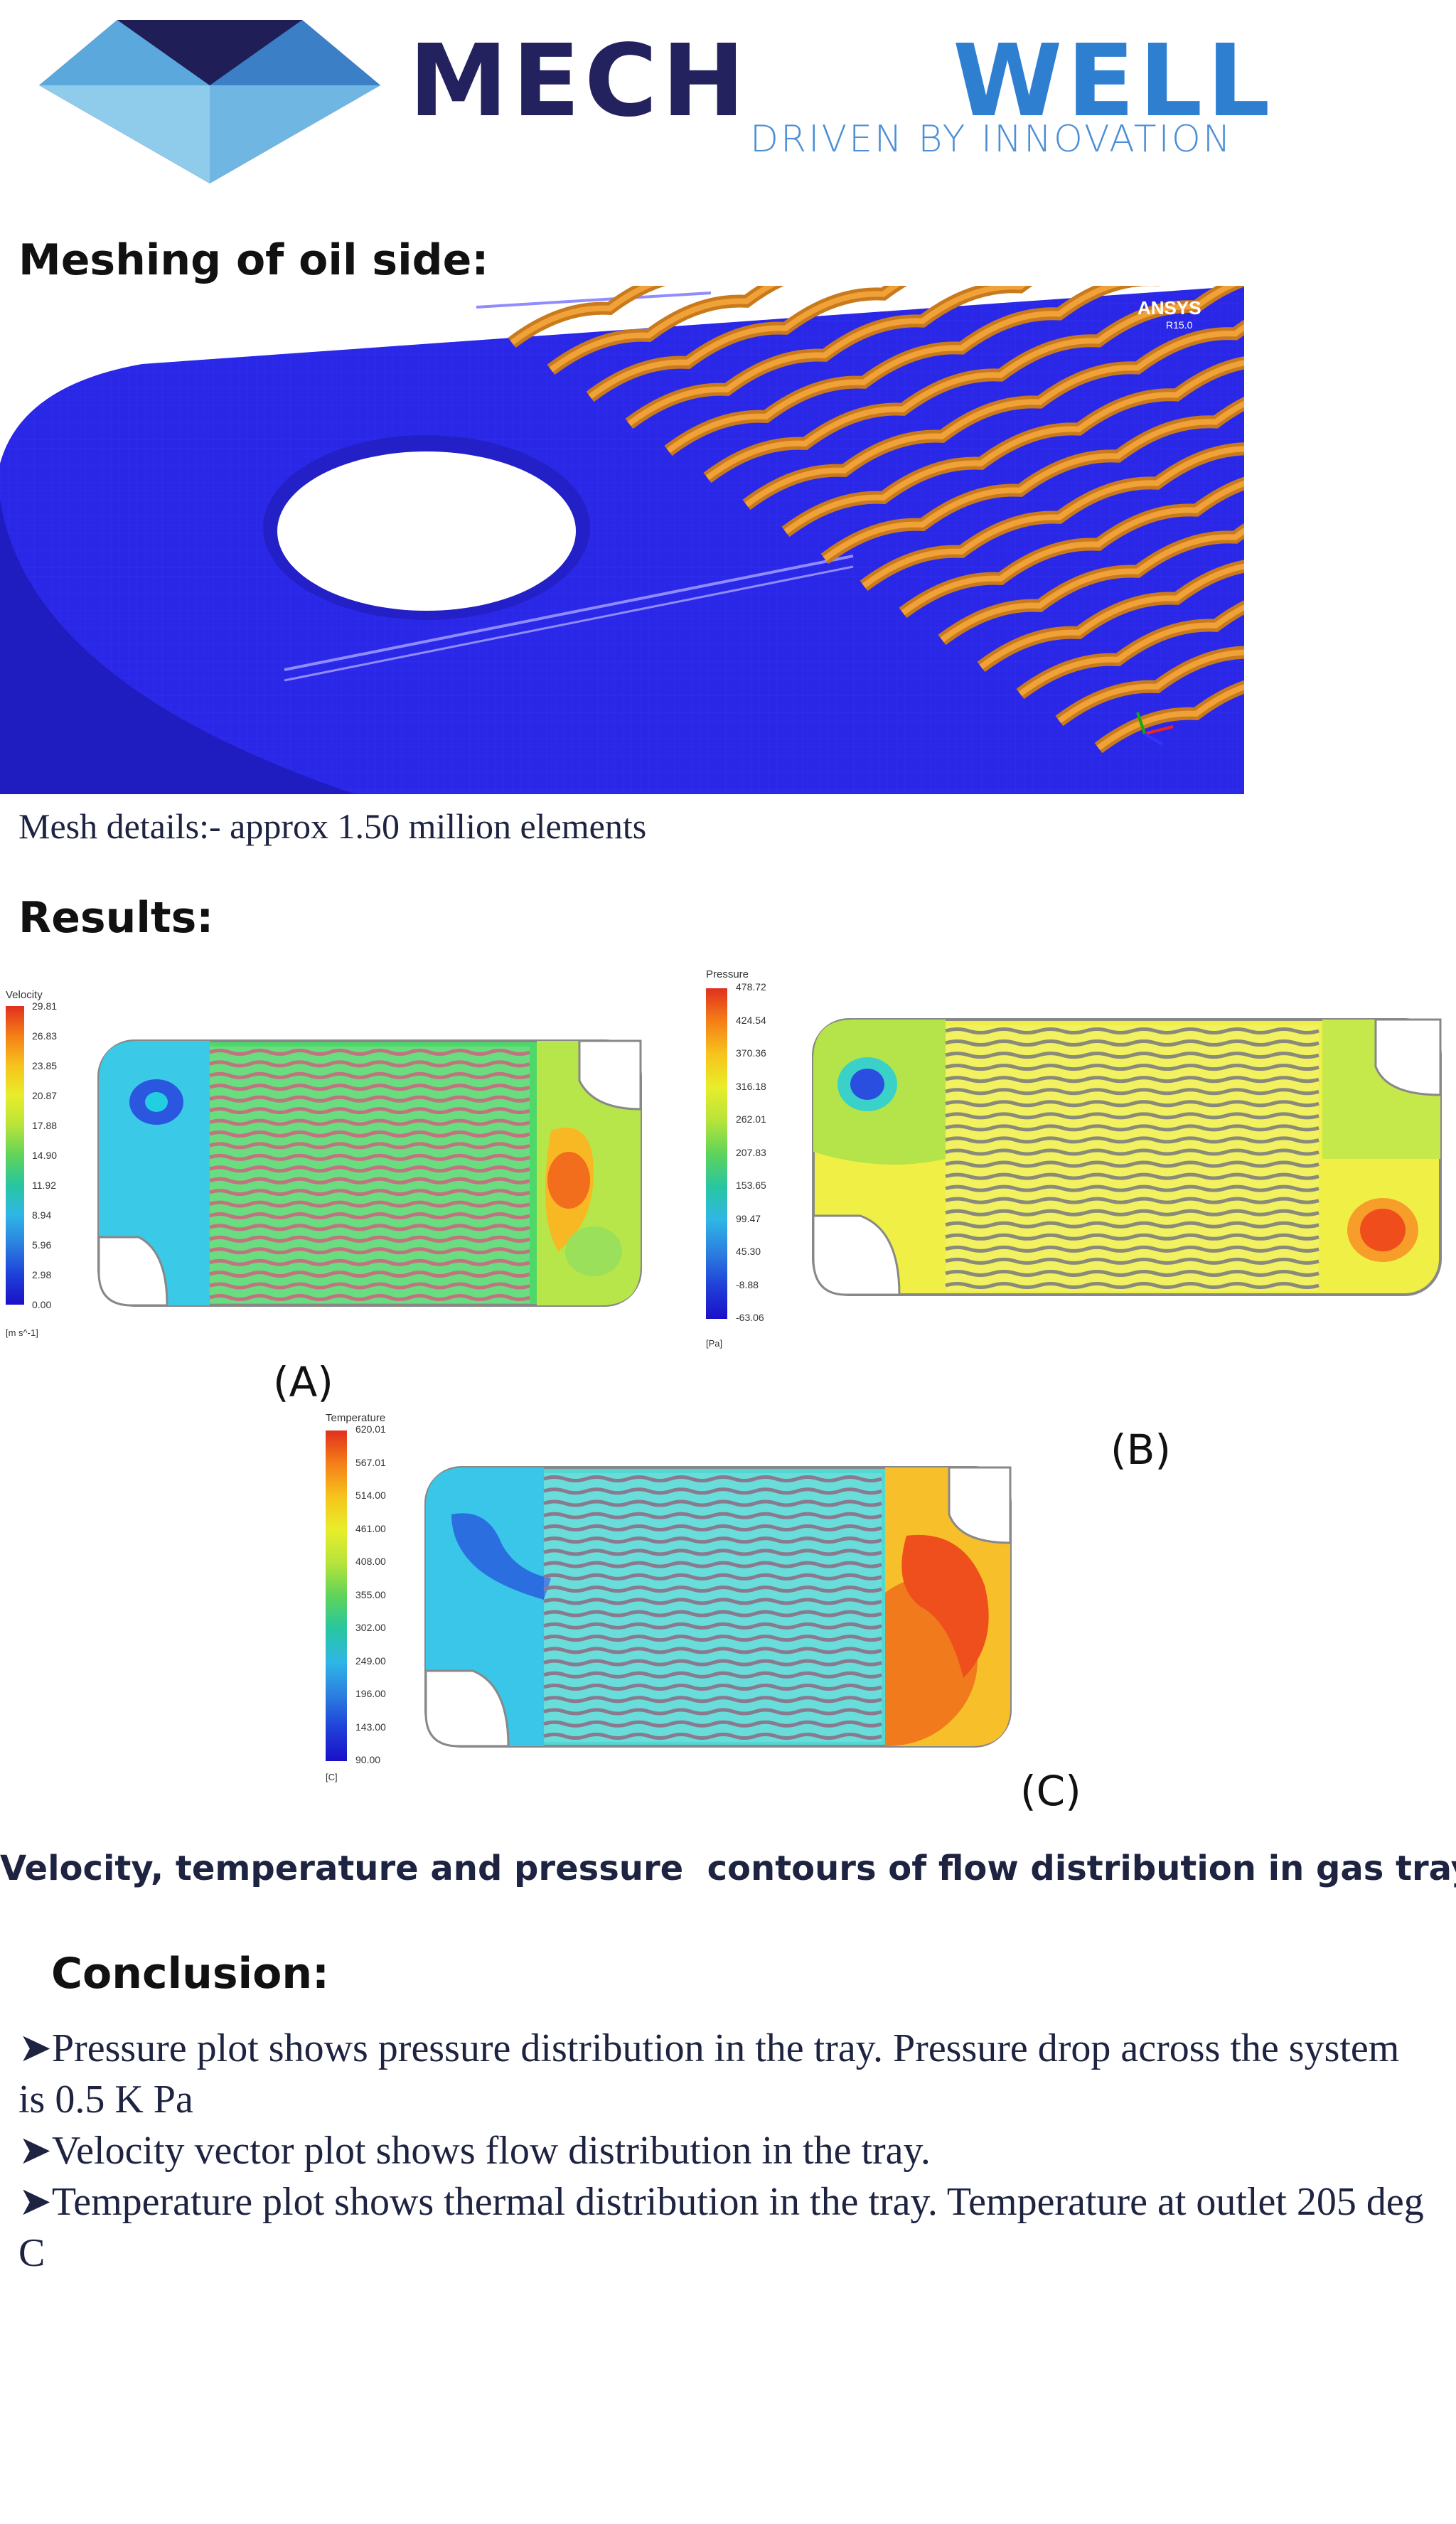 The width and height of the screenshot is (1456, 2524). I want to click on header-logo: MECH WELL DRIVEN BY INNOVATION, so click(728, 103).